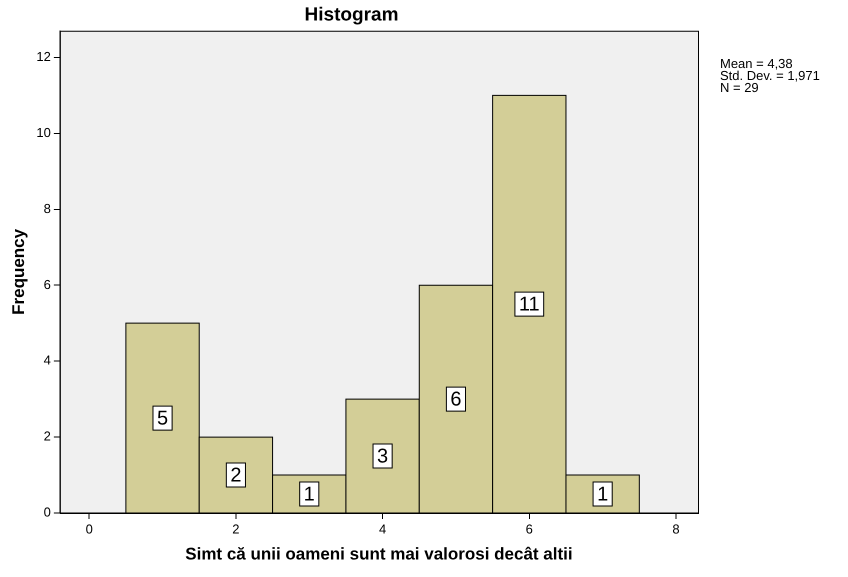 This screenshot has height=577, width=848. What do you see at coordinates (47, 436) in the screenshot?
I see `y-tick-label: 2` at bounding box center [47, 436].